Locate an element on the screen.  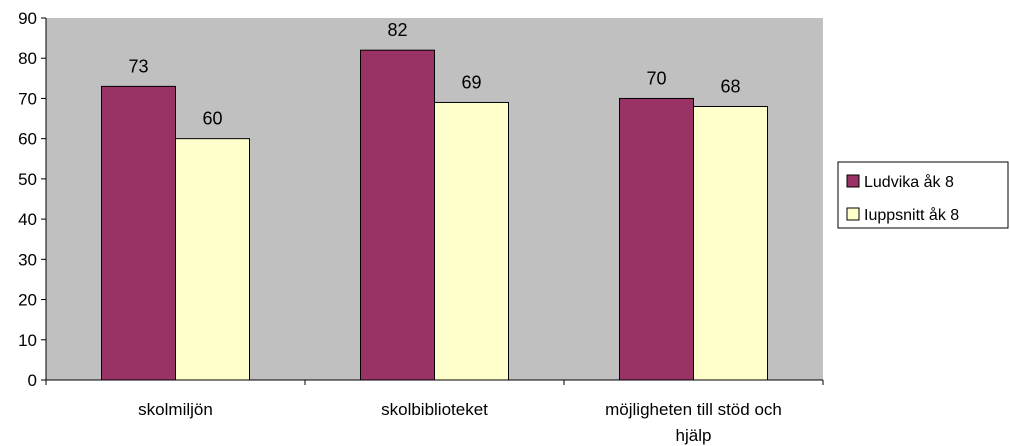
y-ticks-group: 0 10 20 30 40 50 60 70 80 90 is located at coordinates (32, 199).